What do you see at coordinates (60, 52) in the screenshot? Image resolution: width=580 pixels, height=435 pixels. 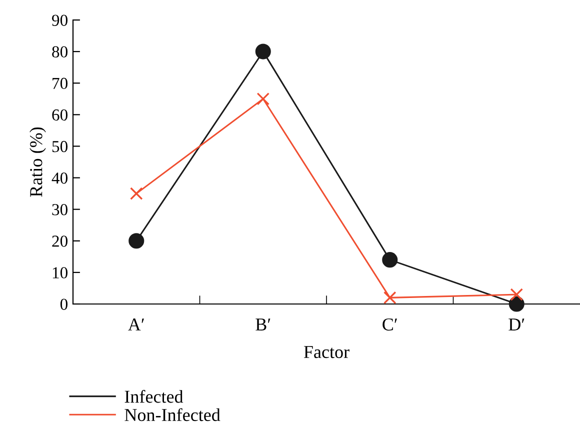 I see `y-tick-label: 80` at bounding box center [60, 52].